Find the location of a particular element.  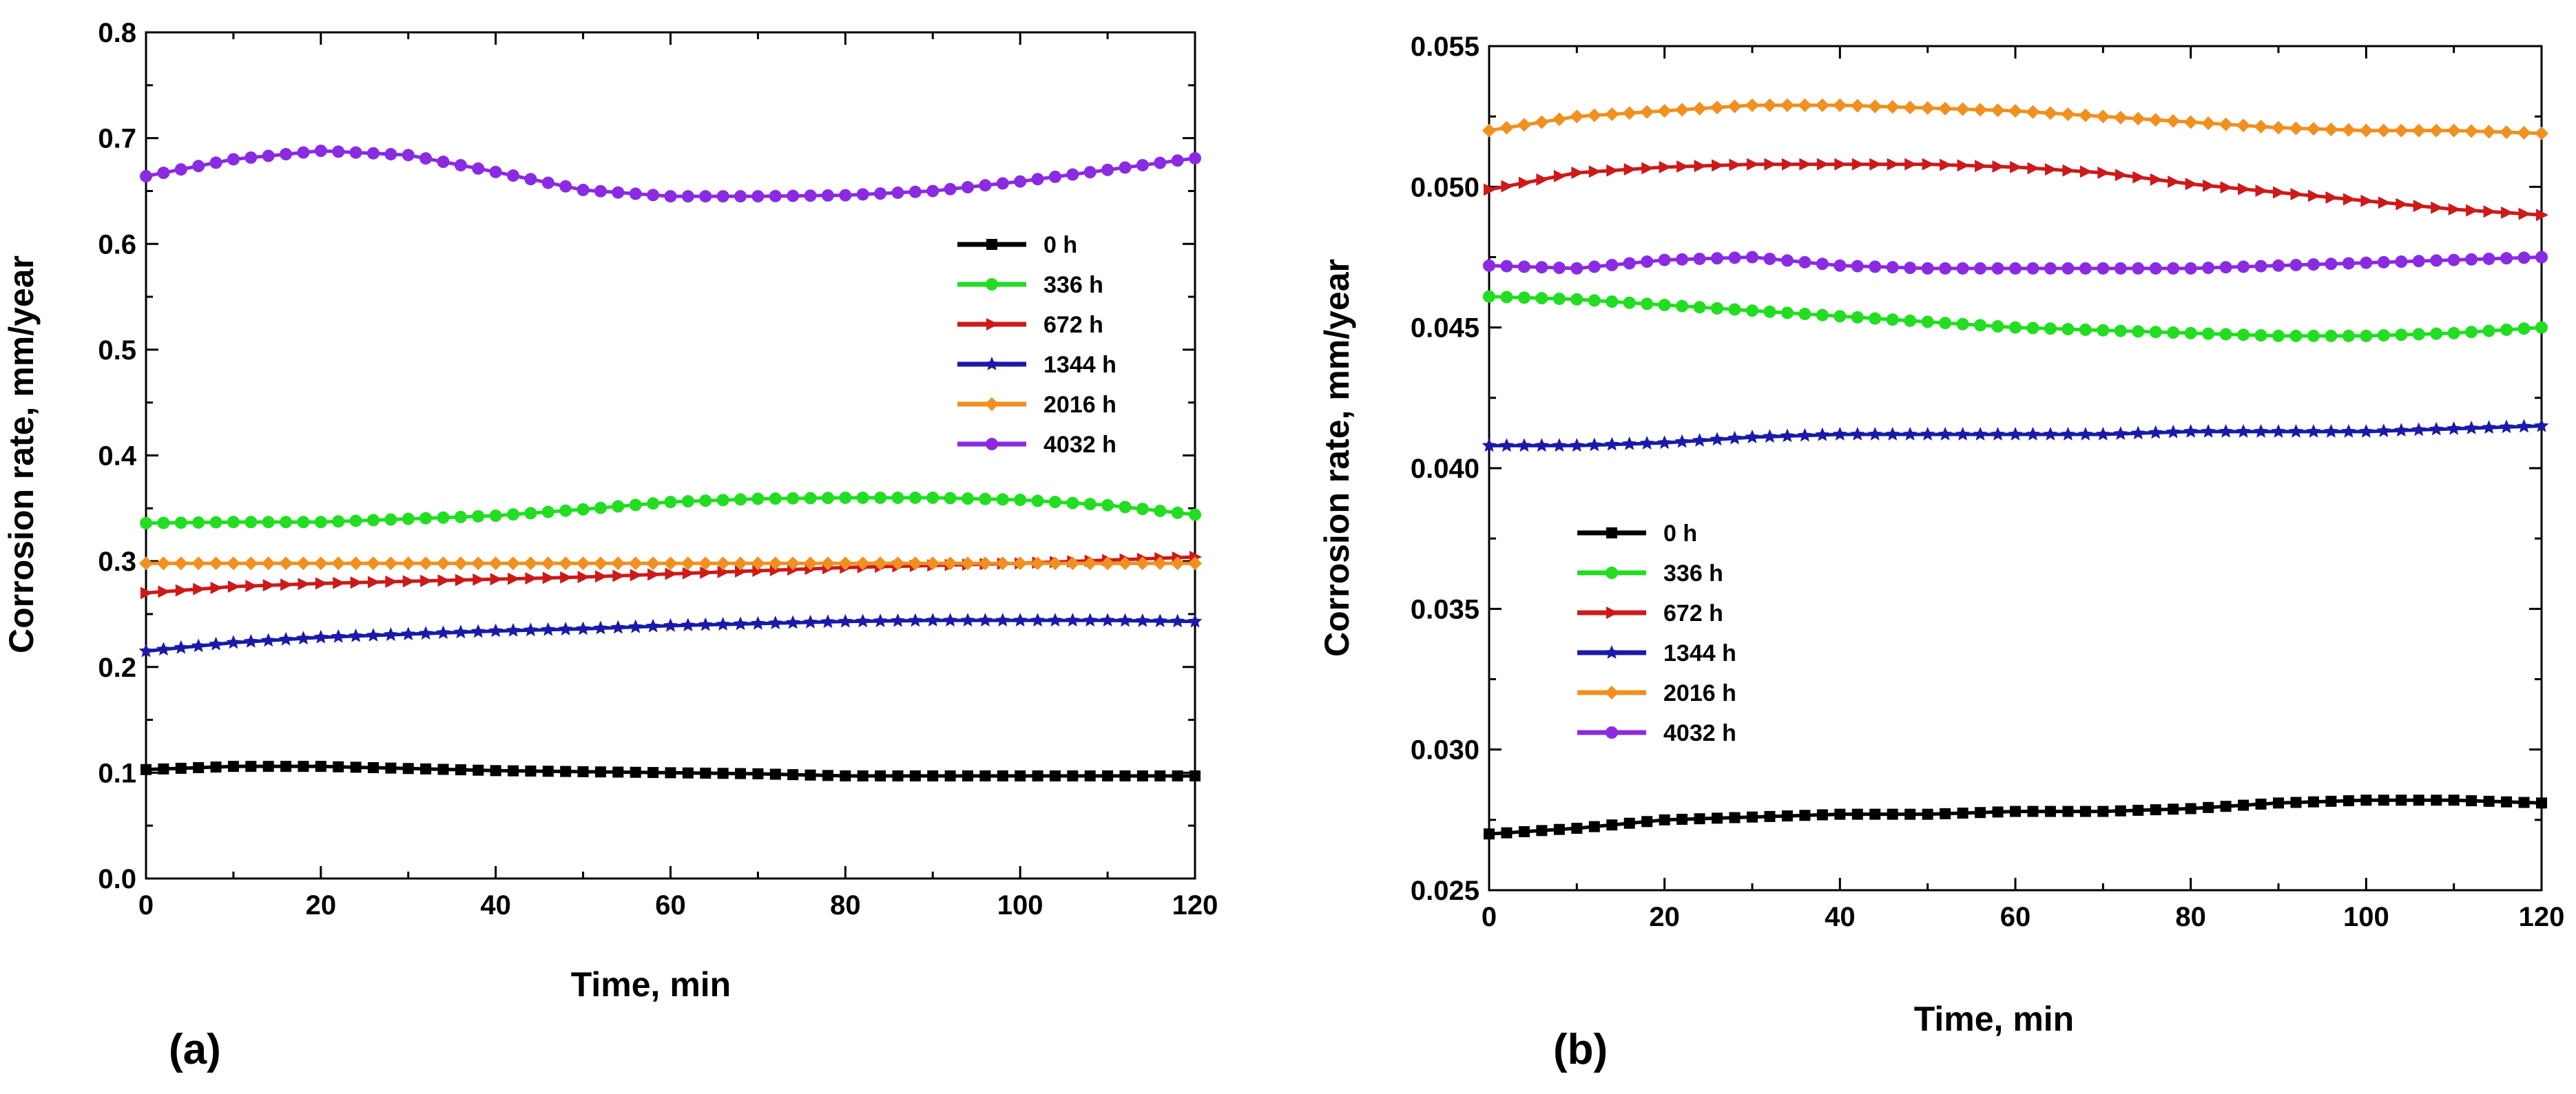

legend-label: 672 h is located at coordinates (1073, 325).